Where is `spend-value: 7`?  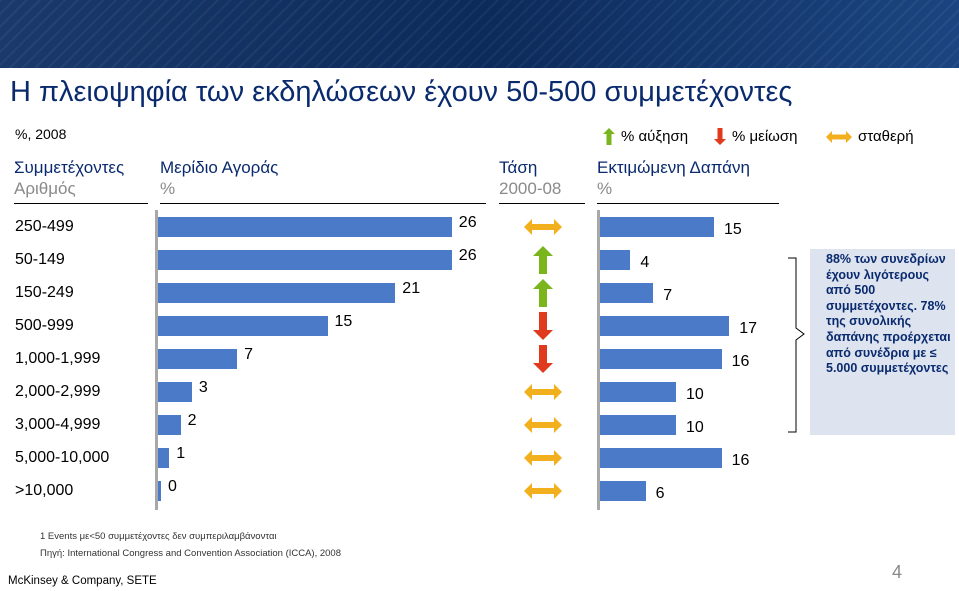 spend-value: 7 is located at coordinates (668, 295).